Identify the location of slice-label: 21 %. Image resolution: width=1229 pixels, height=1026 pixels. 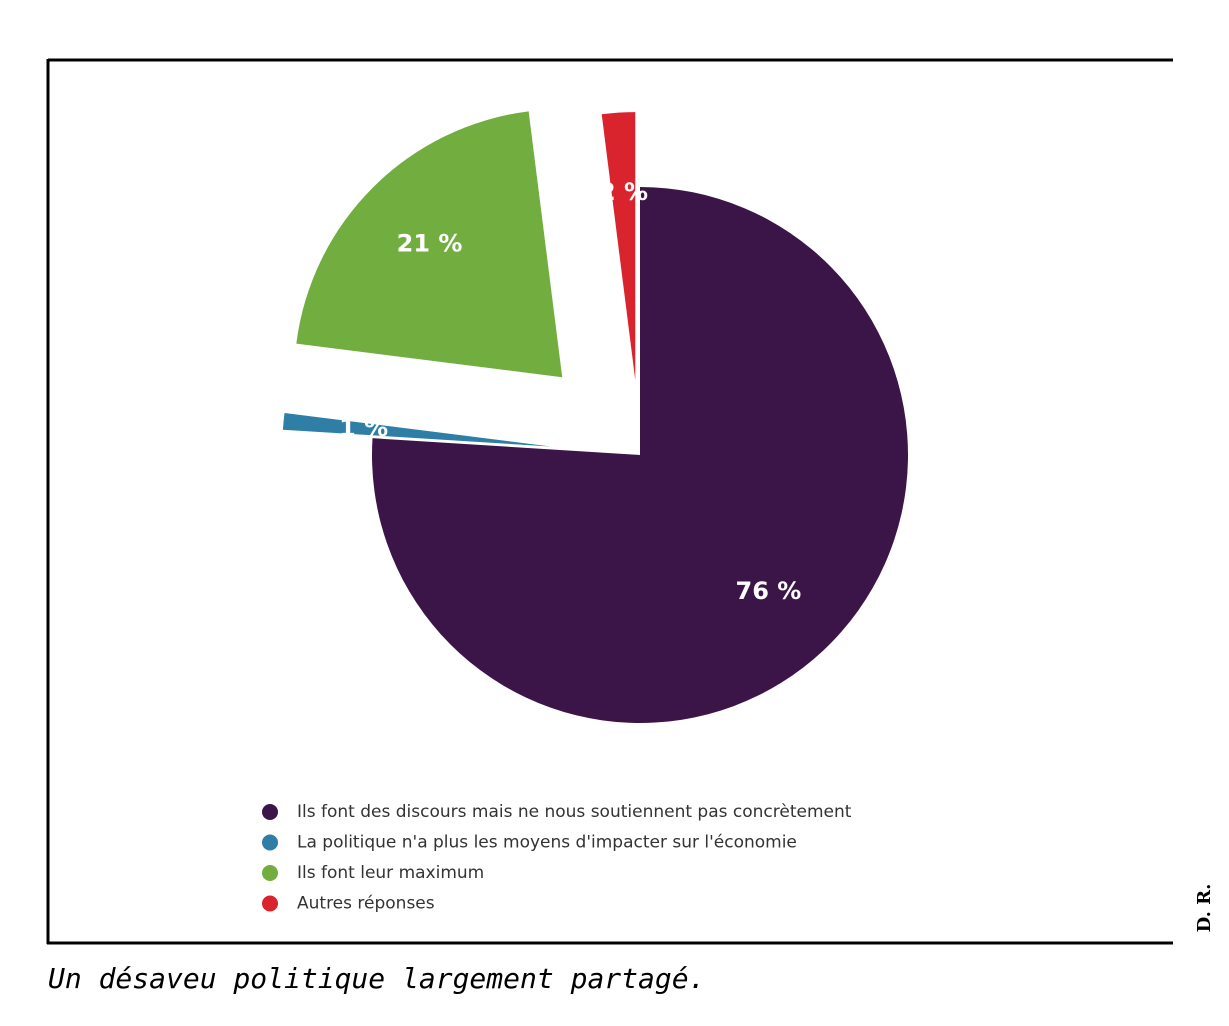
(430, 244).